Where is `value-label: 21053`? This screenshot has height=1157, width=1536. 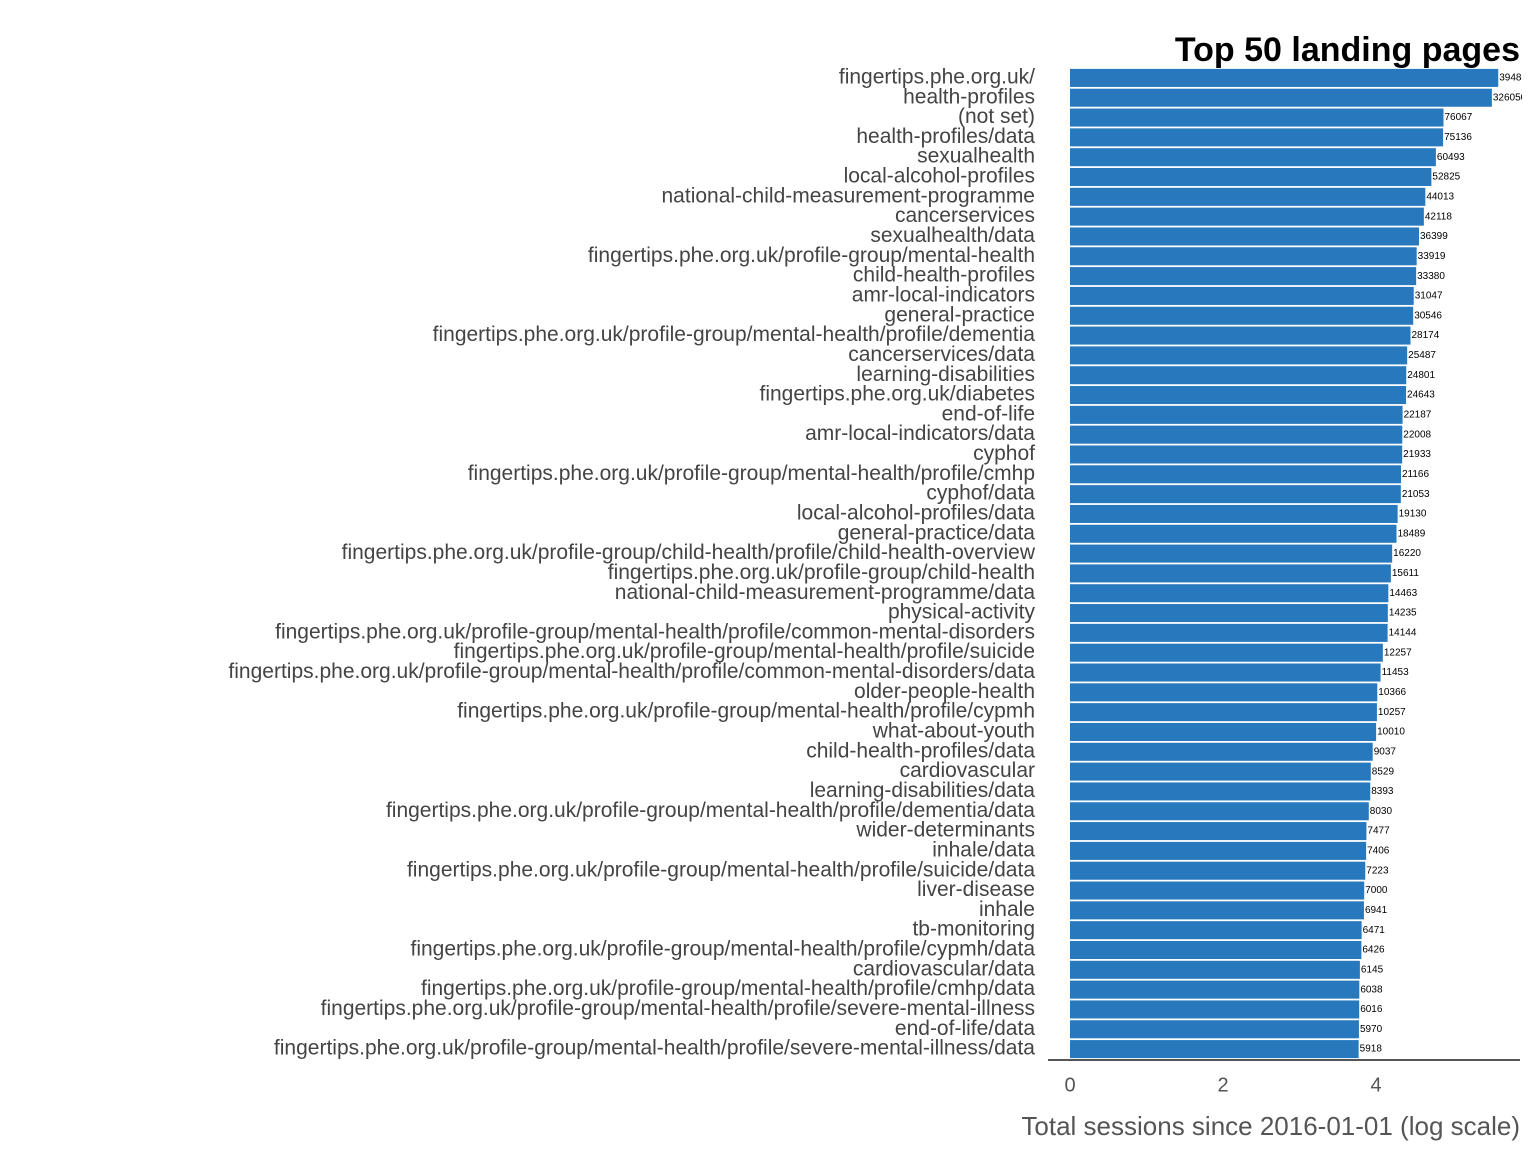
value-label: 21053 is located at coordinates (1416, 494).